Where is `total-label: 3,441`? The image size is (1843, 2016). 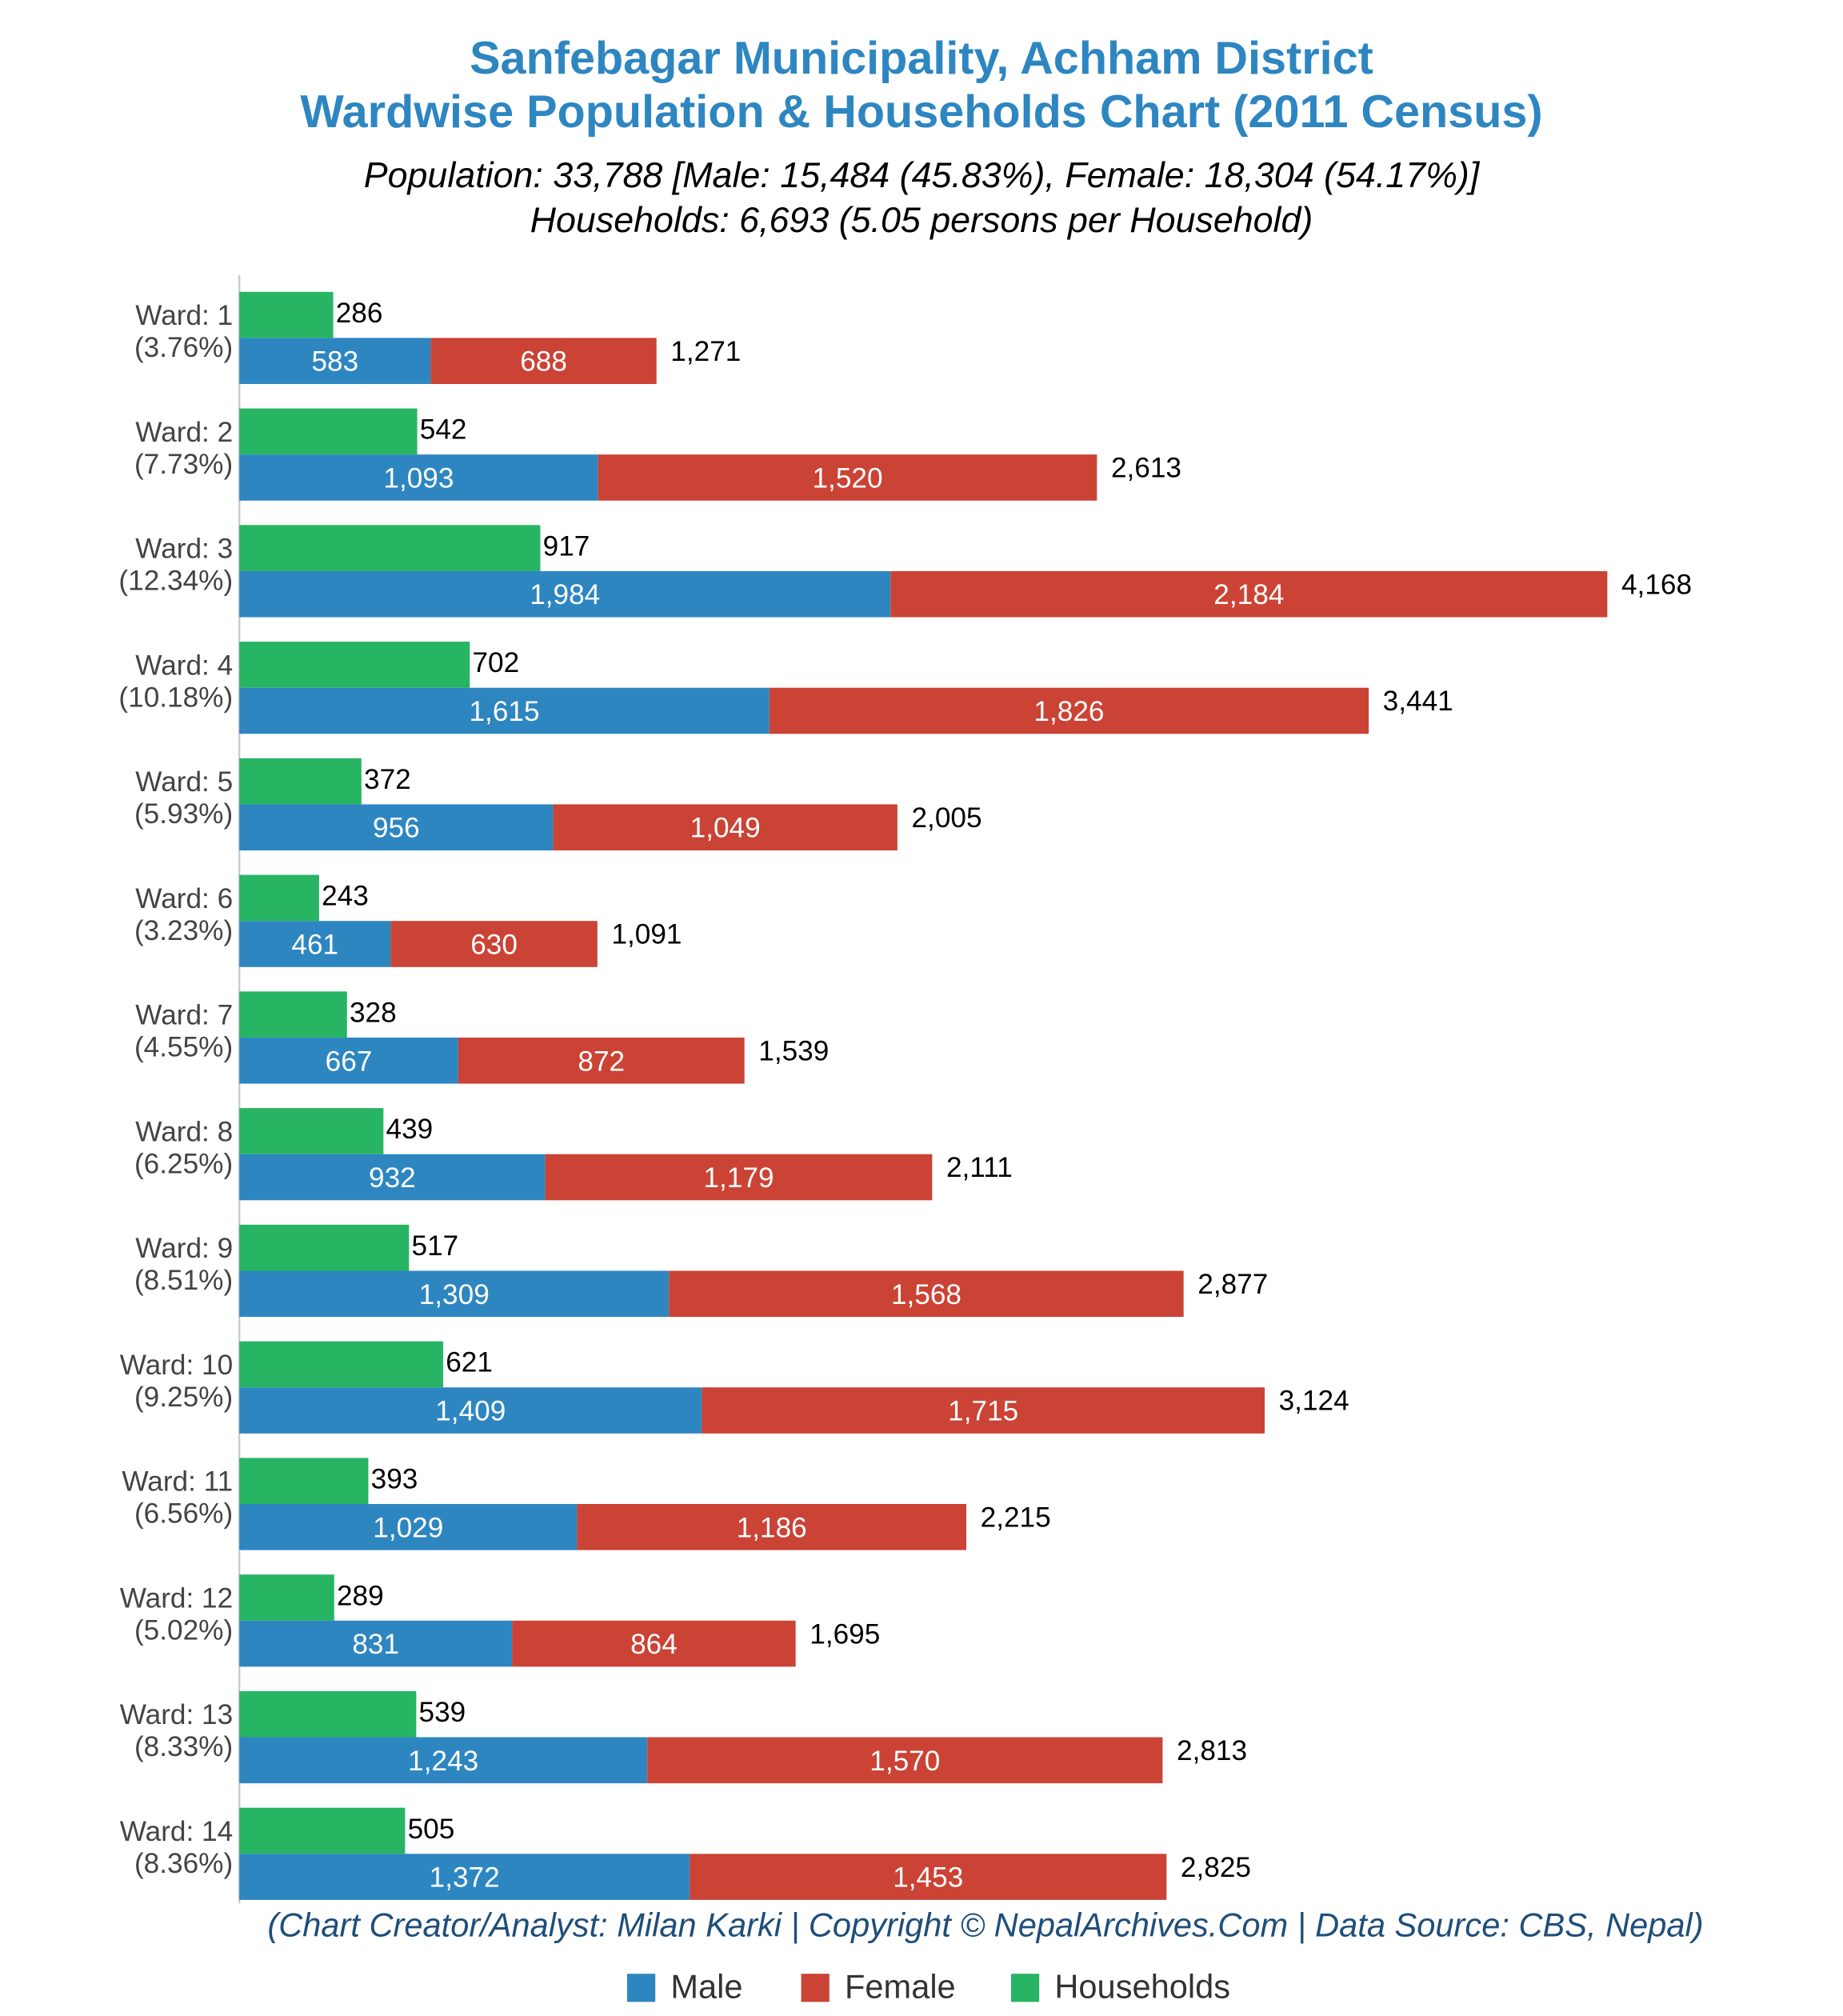 total-label: 3,441 is located at coordinates (1418, 701).